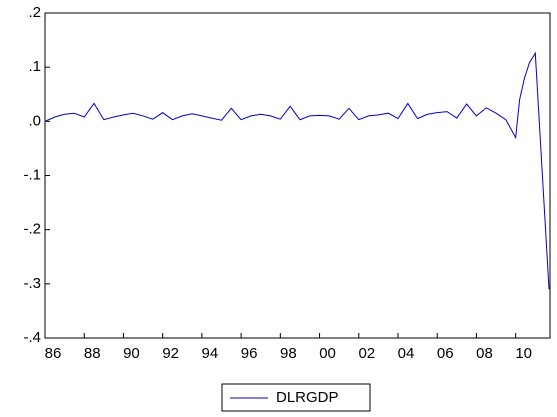 The width and height of the screenshot is (557, 417). Describe the element at coordinates (32, 229) in the screenshot. I see `y-tick-label: -.2` at that location.